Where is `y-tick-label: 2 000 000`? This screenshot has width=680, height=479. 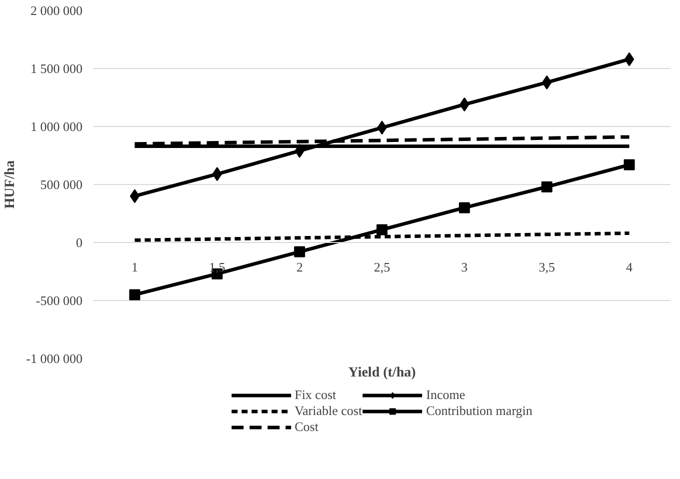 y-tick-label: 2 000 000 is located at coordinates (56, 10).